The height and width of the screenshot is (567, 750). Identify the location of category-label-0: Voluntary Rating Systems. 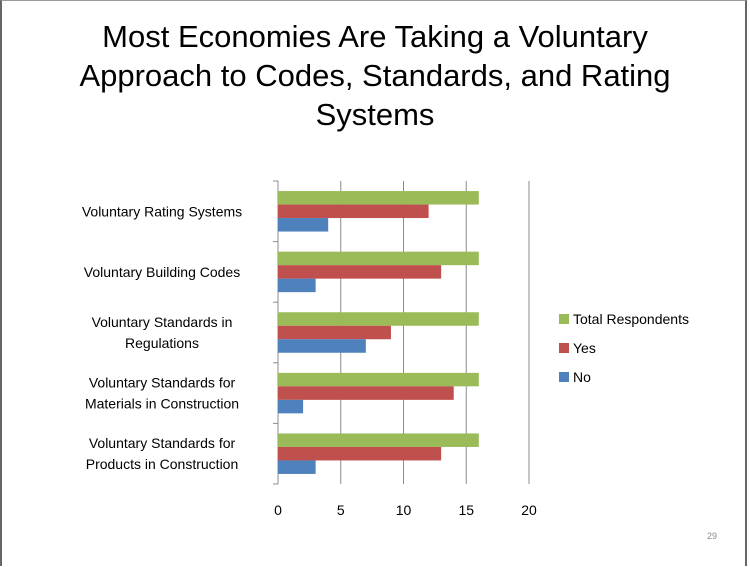
(162, 211).